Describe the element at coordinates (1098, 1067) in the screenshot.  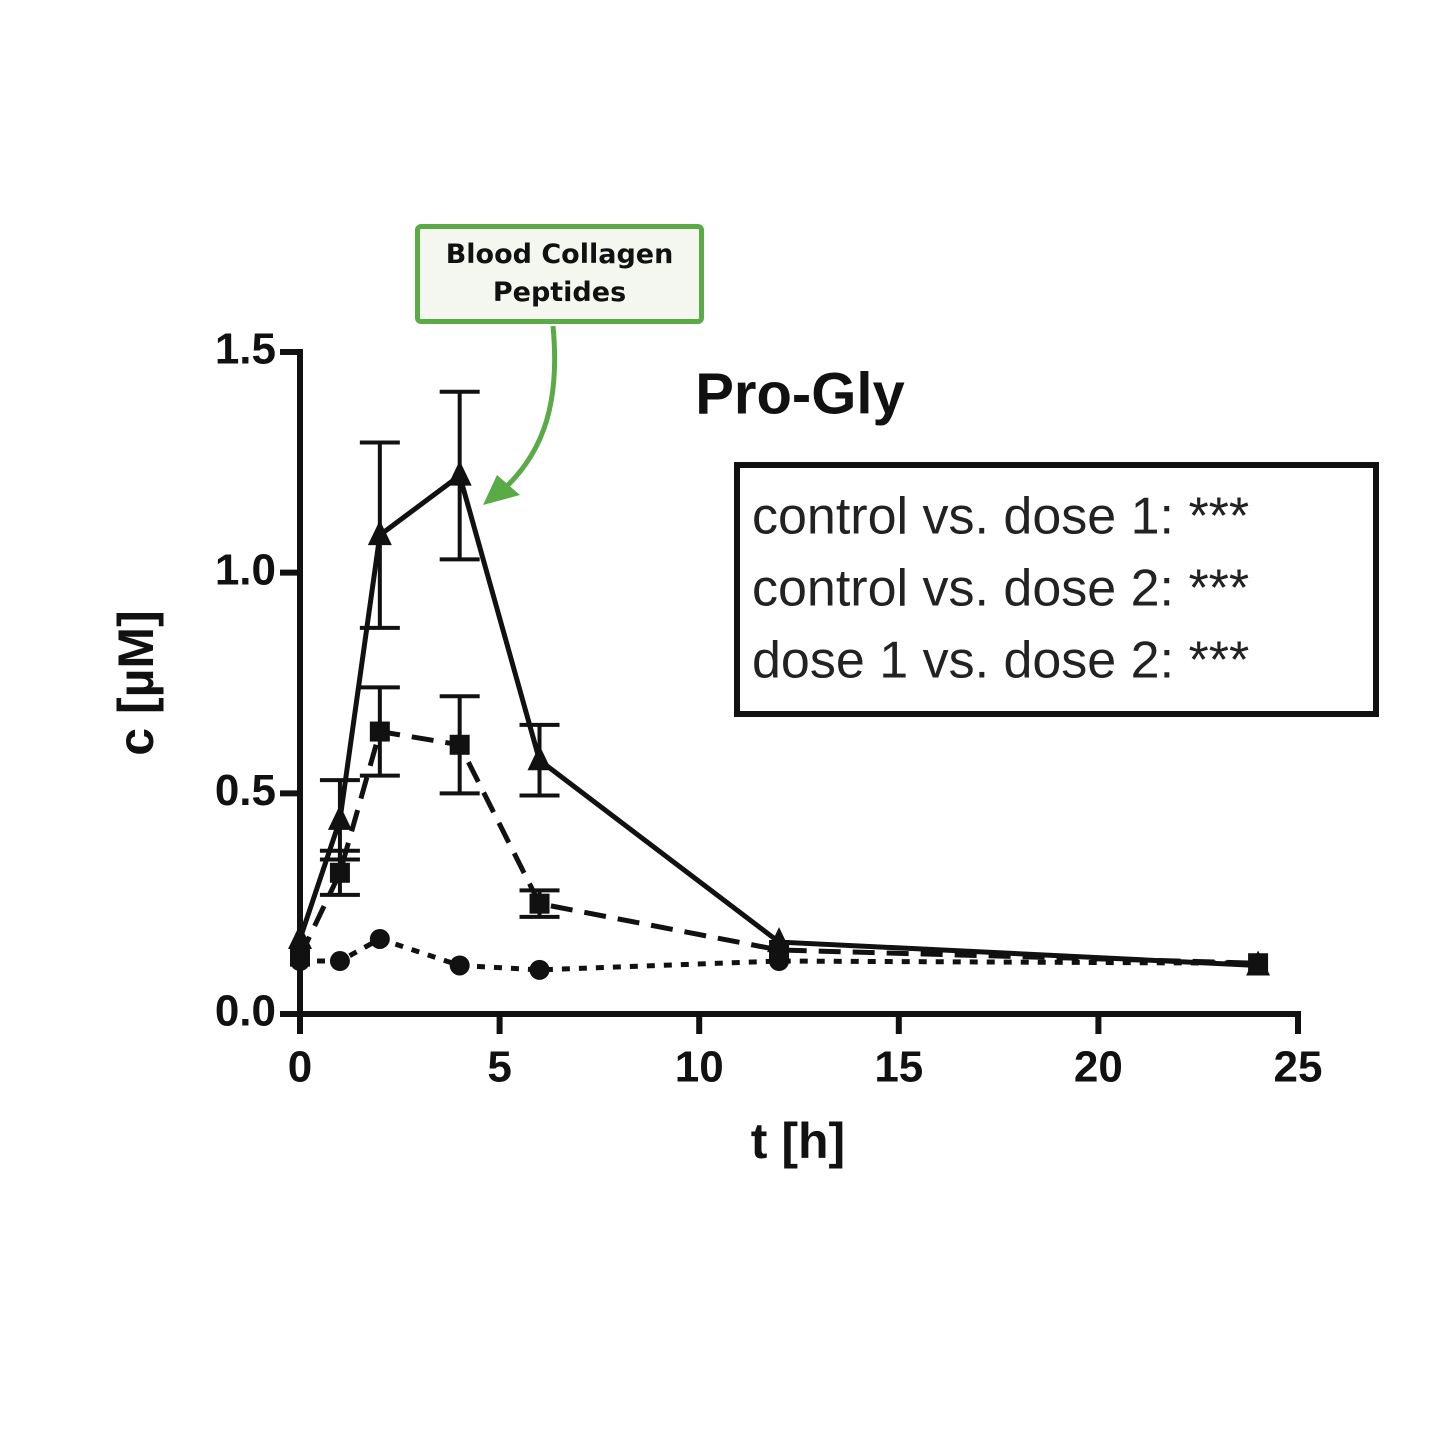
I see `x-tick-label: 20` at that location.